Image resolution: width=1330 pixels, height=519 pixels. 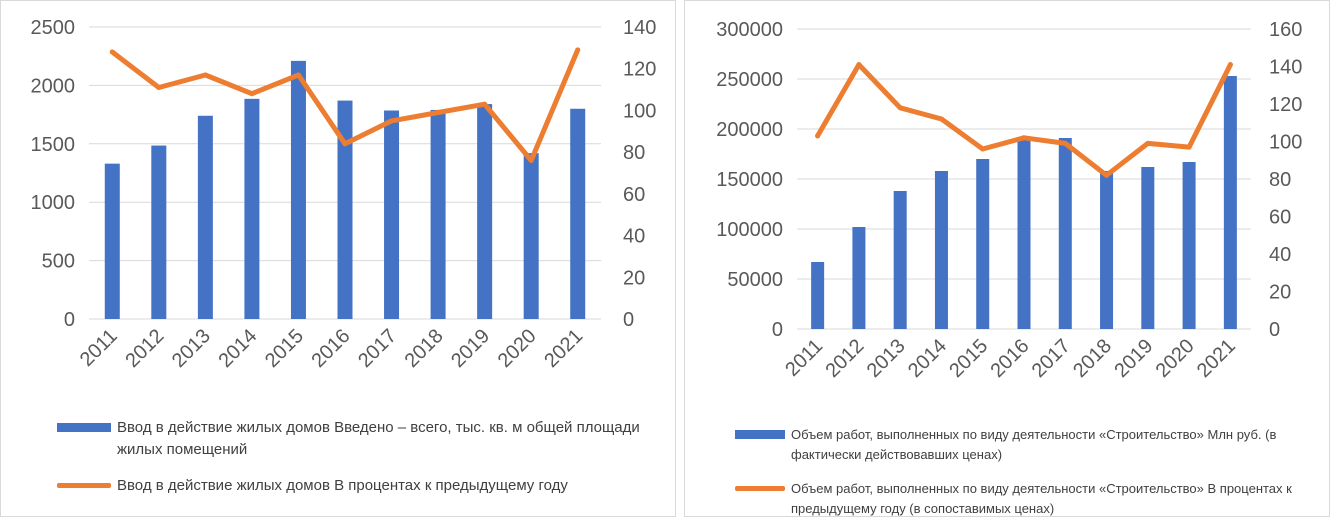 What do you see at coordinates (749, 180) in the screenshot?
I see `y-left-tick-label: 150000` at bounding box center [749, 180].